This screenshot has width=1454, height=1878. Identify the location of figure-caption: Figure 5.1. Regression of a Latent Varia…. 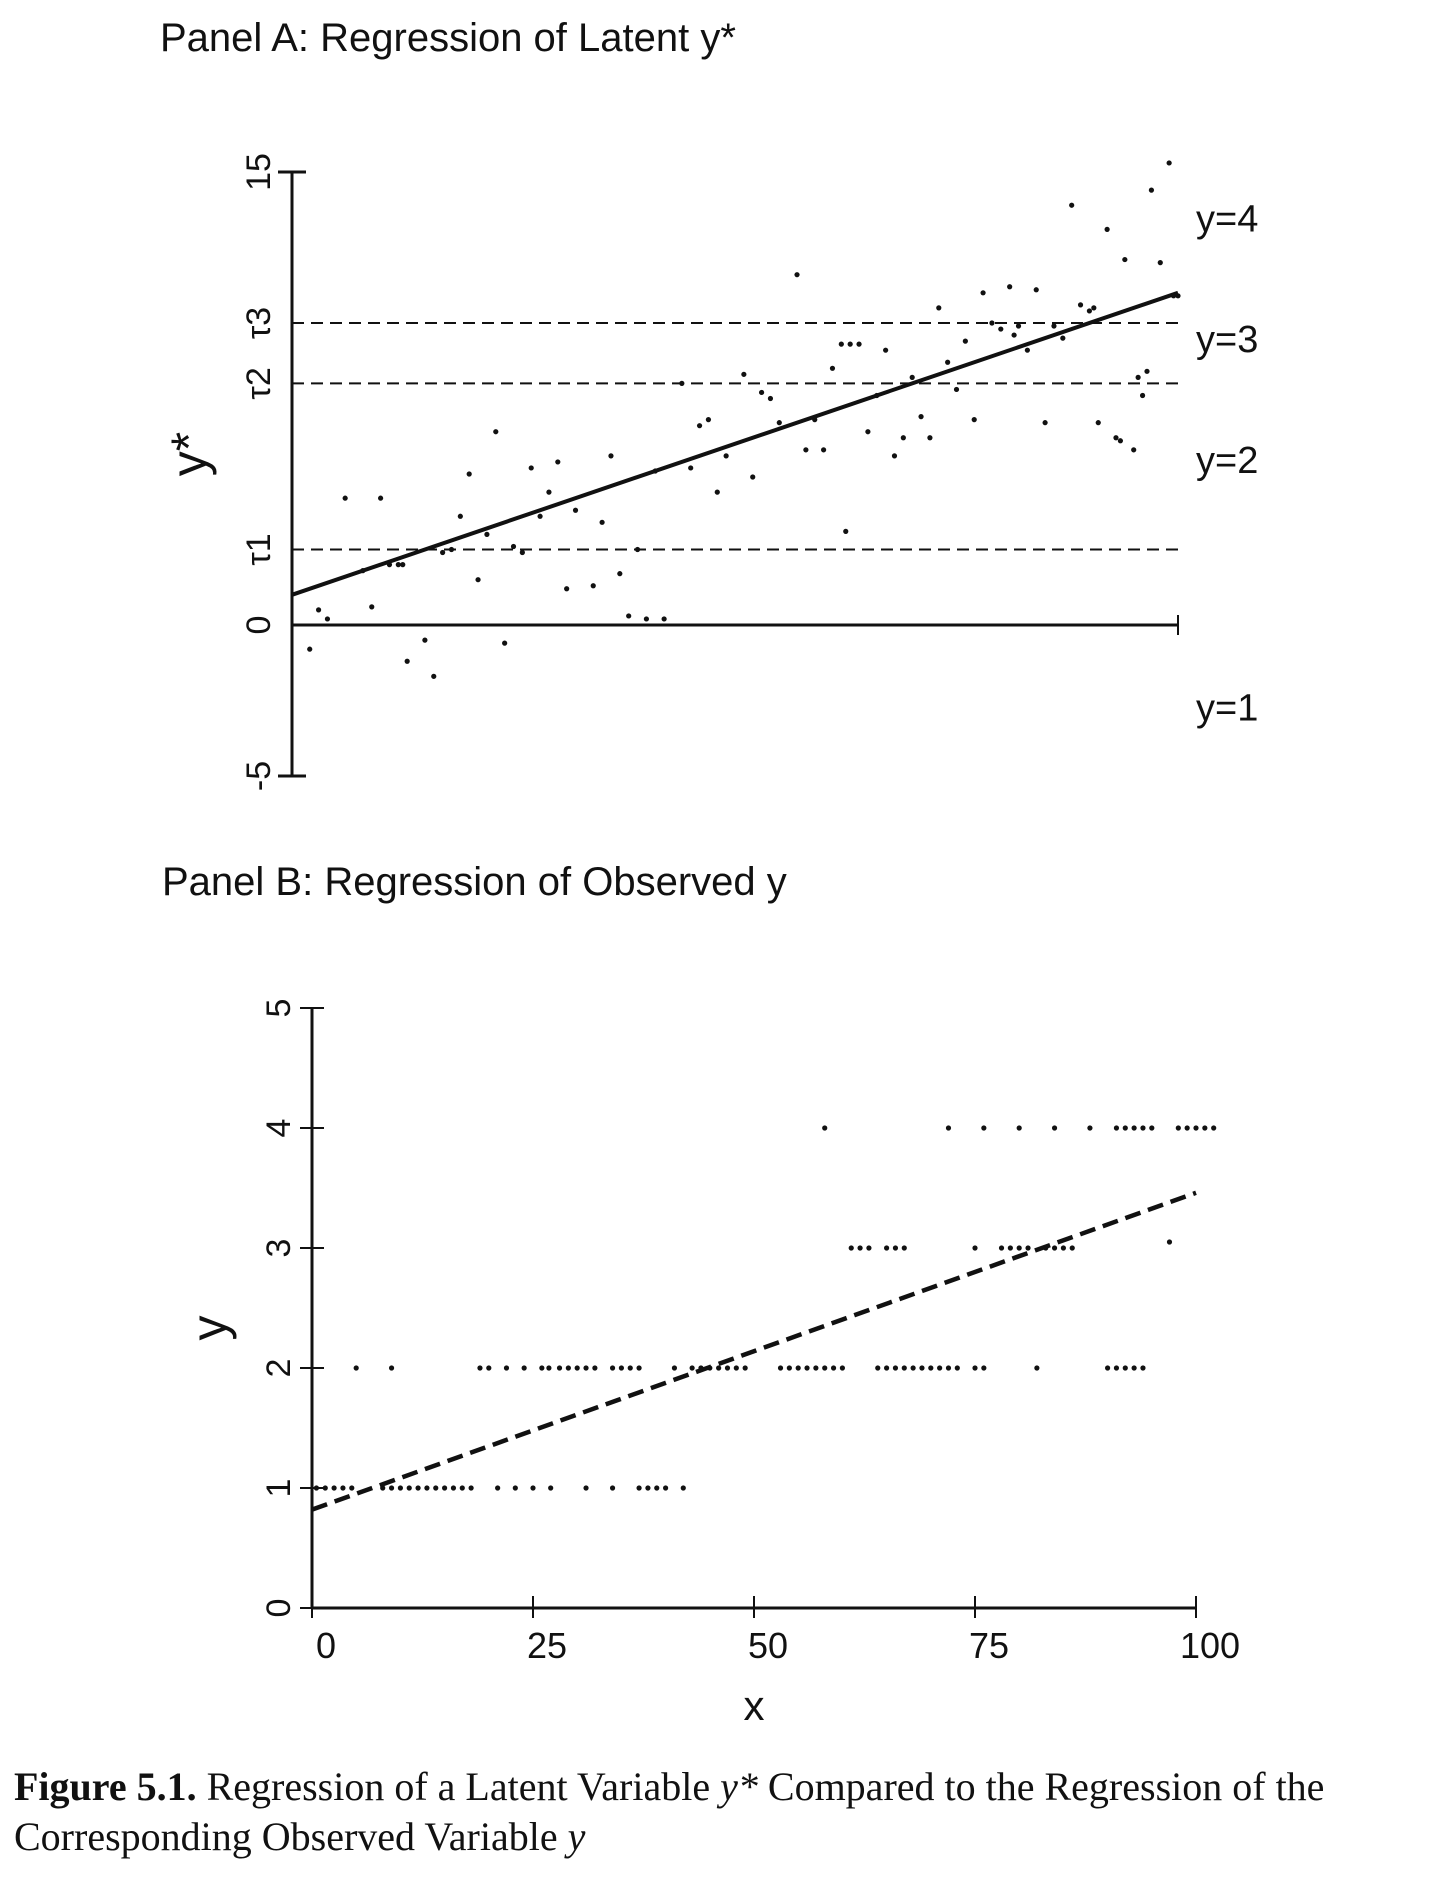
(724, 1812).